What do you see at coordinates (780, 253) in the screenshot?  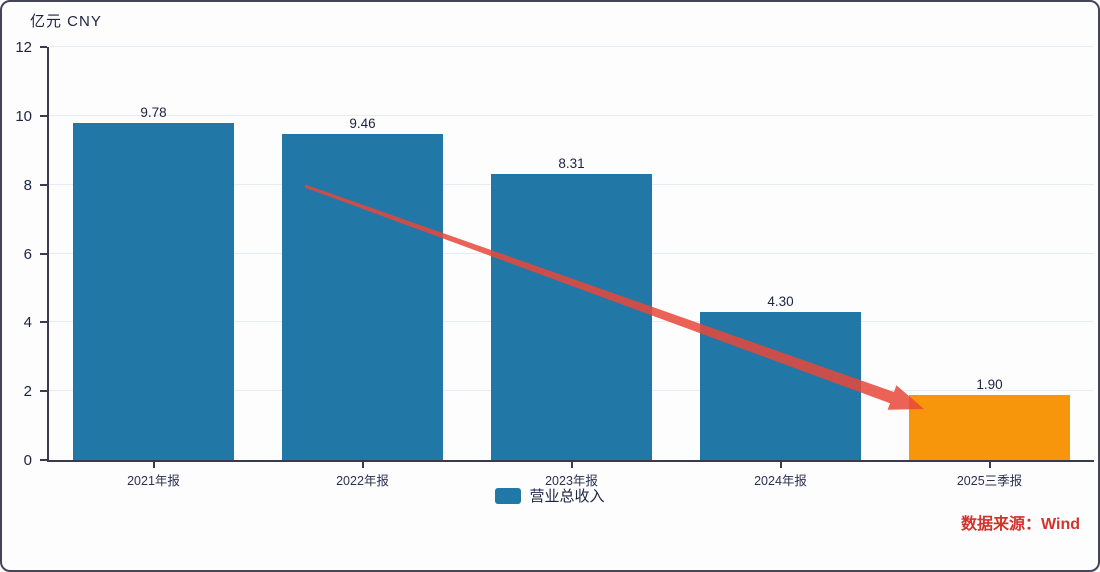 I see `bar-group: 4.30` at bounding box center [780, 253].